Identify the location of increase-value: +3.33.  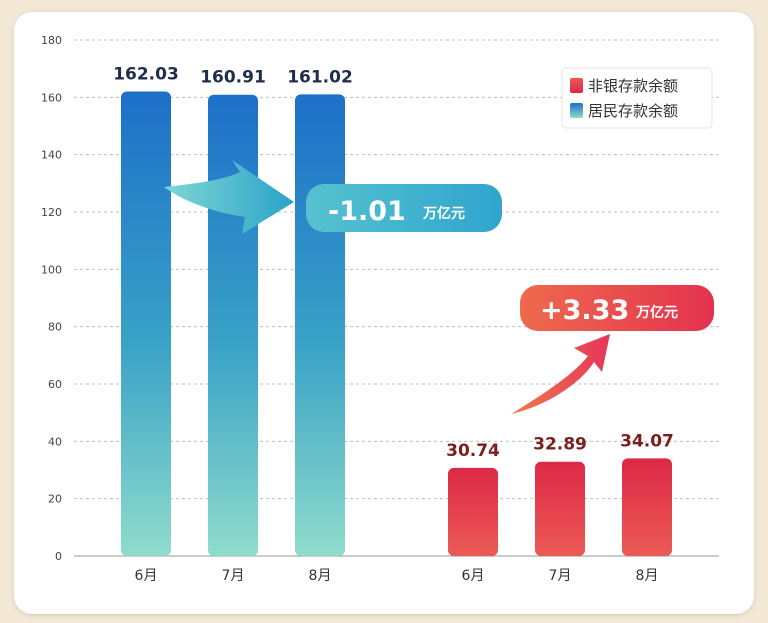
(584, 310).